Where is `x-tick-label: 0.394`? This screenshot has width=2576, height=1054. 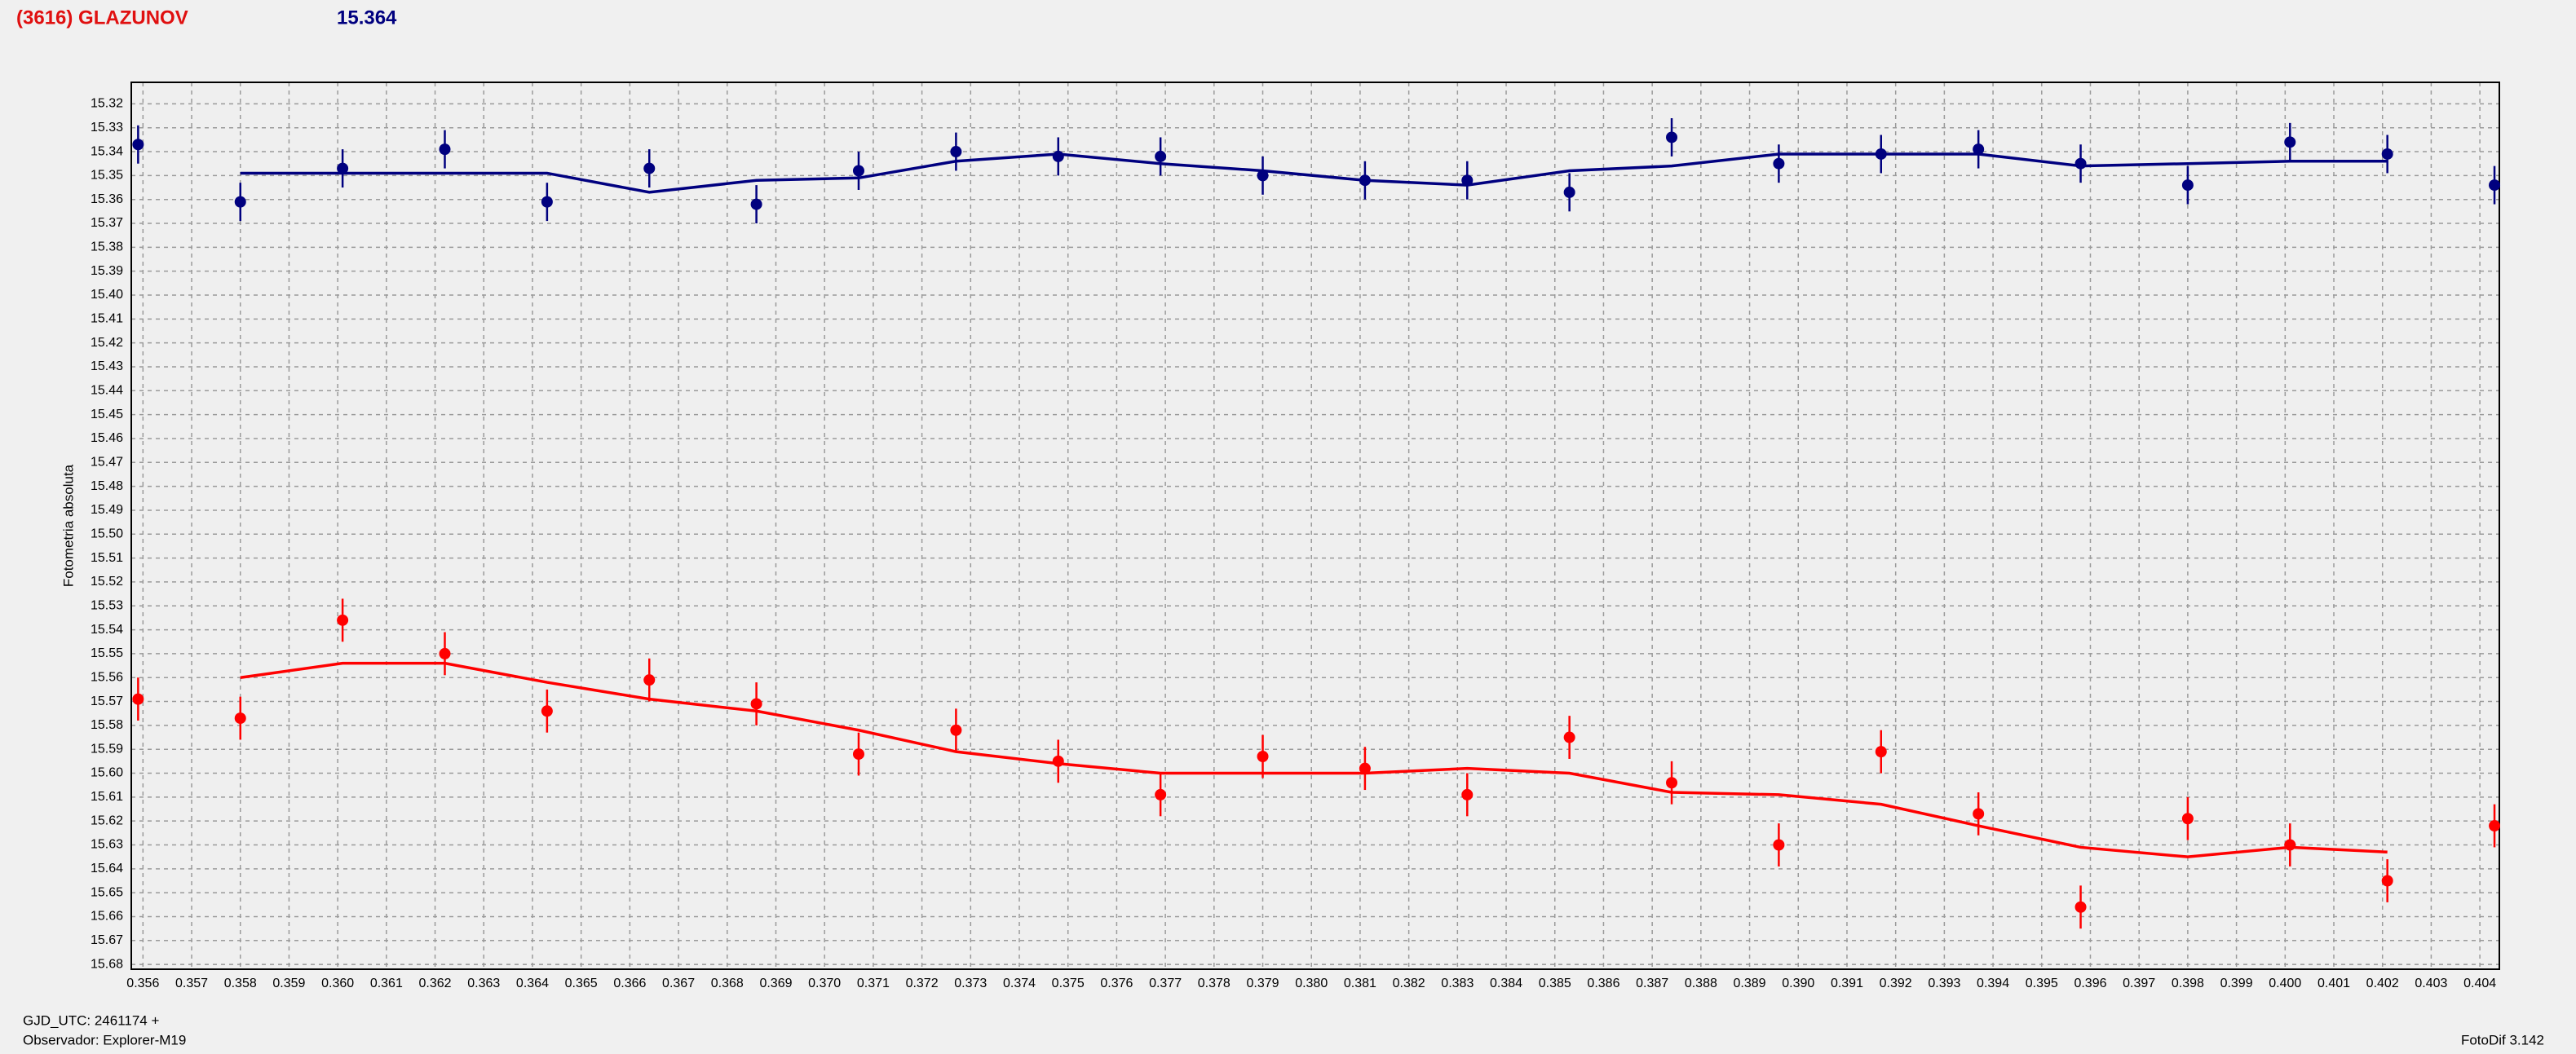 x-tick-label: 0.394 is located at coordinates (1993, 983).